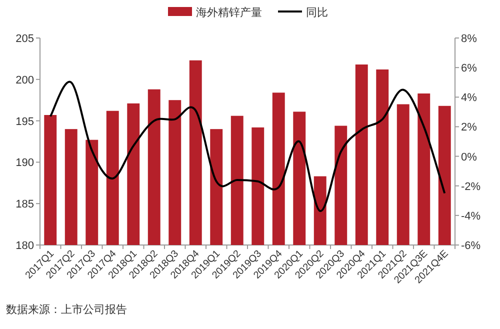 The image size is (500, 329). I want to click on y2-tick-label: -4%, so click(471, 216).